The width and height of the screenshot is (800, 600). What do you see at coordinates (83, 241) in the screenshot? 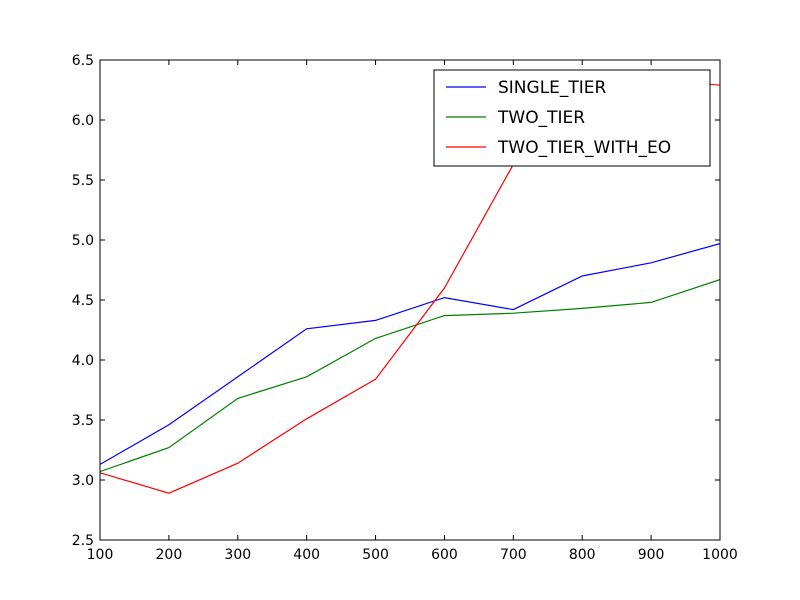
I see `y-tick-label: 5.0` at bounding box center [83, 241].